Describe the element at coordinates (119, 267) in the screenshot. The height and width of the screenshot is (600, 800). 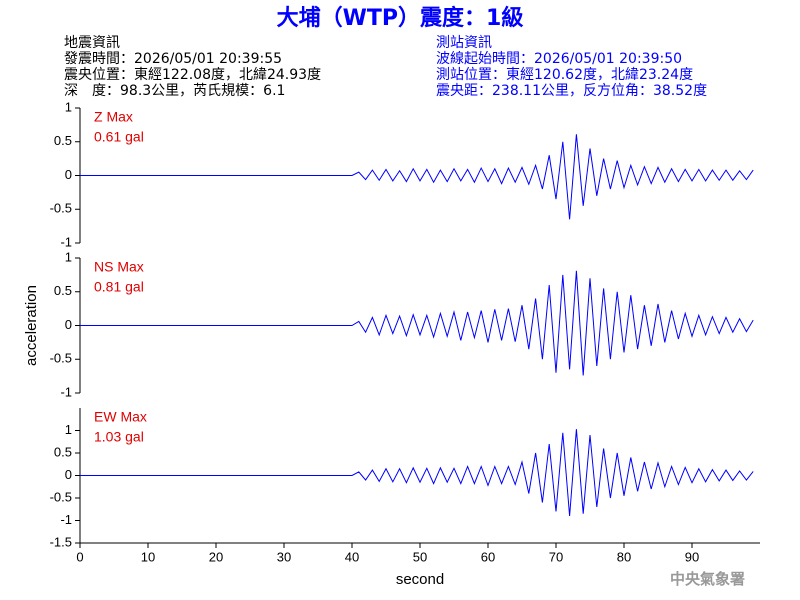
I see `annotation: NS Max` at that location.